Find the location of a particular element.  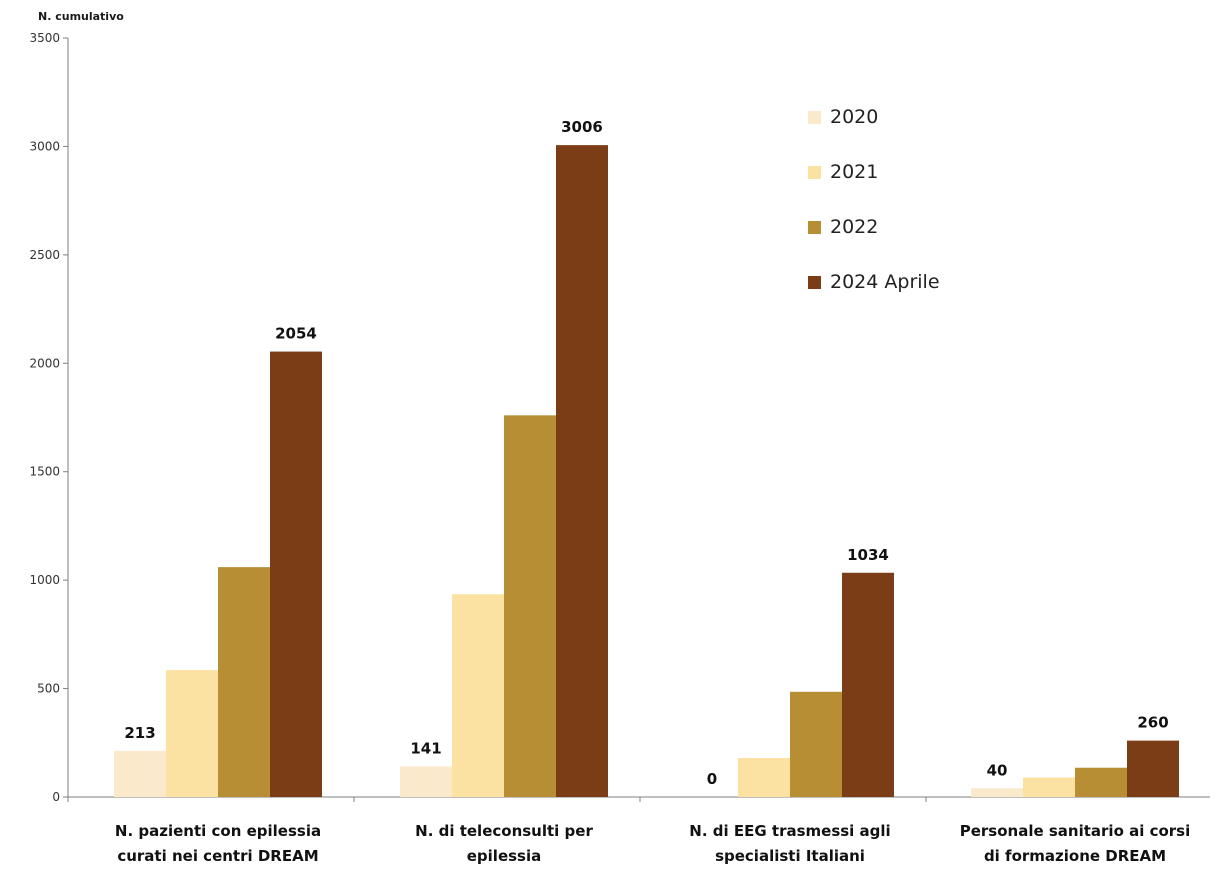

y-tick-label: 3000 is located at coordinates (44, 146).